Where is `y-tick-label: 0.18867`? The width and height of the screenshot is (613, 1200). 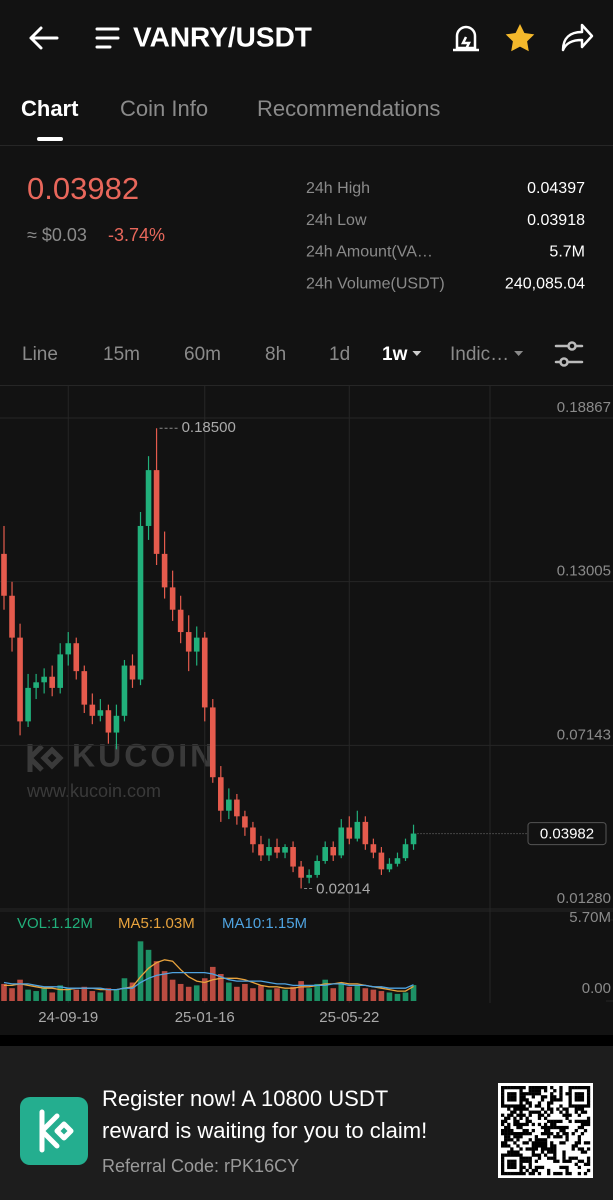
y-tick-label: 0.18867 is located at coordinates (584, 407).